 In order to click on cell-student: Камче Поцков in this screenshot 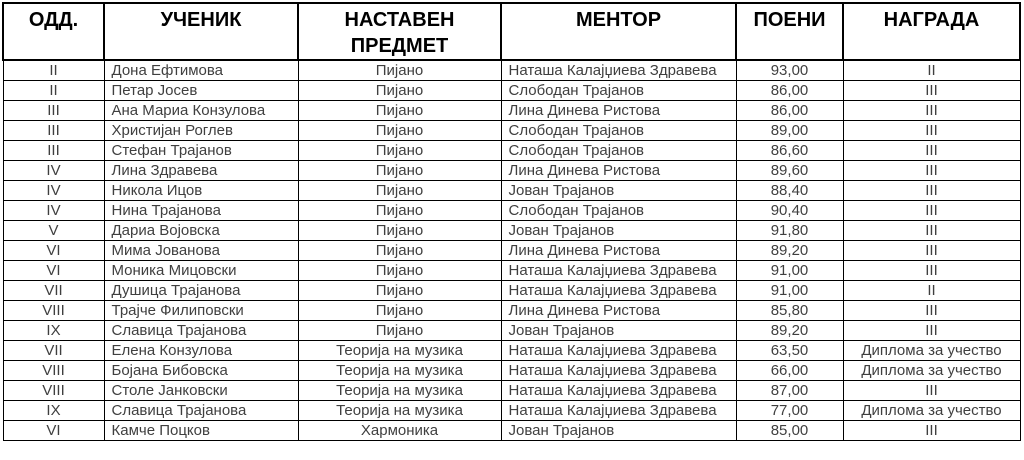, I will do `click(201, 430)`.